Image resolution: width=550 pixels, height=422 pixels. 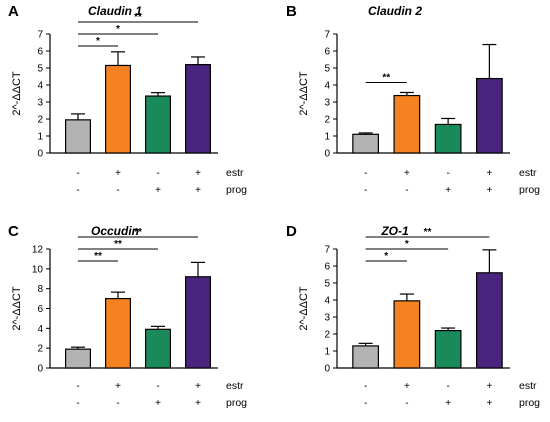 What do you see at coordinates (38, 269) in the screenshot?
I see `y-tick-label: 10` at bounding box center [38, 269].